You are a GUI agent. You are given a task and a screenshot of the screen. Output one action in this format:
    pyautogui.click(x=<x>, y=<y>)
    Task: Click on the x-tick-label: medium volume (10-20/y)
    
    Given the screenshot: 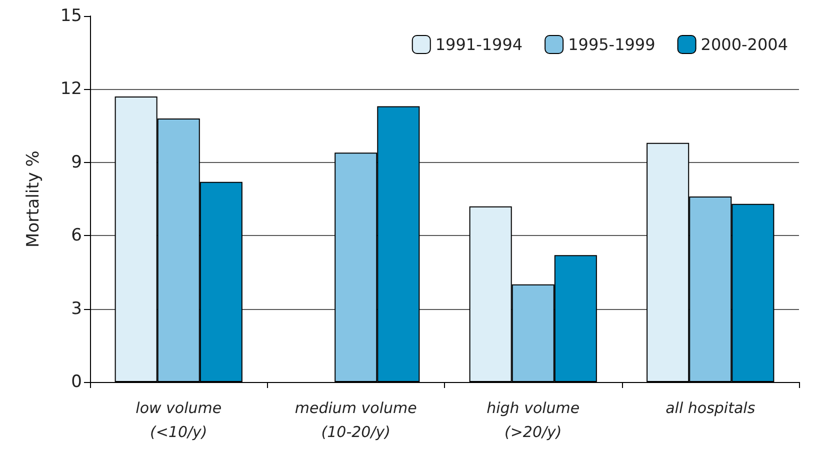 What is the action you would take?
    pyautogui.click(x=355, y=420)
    